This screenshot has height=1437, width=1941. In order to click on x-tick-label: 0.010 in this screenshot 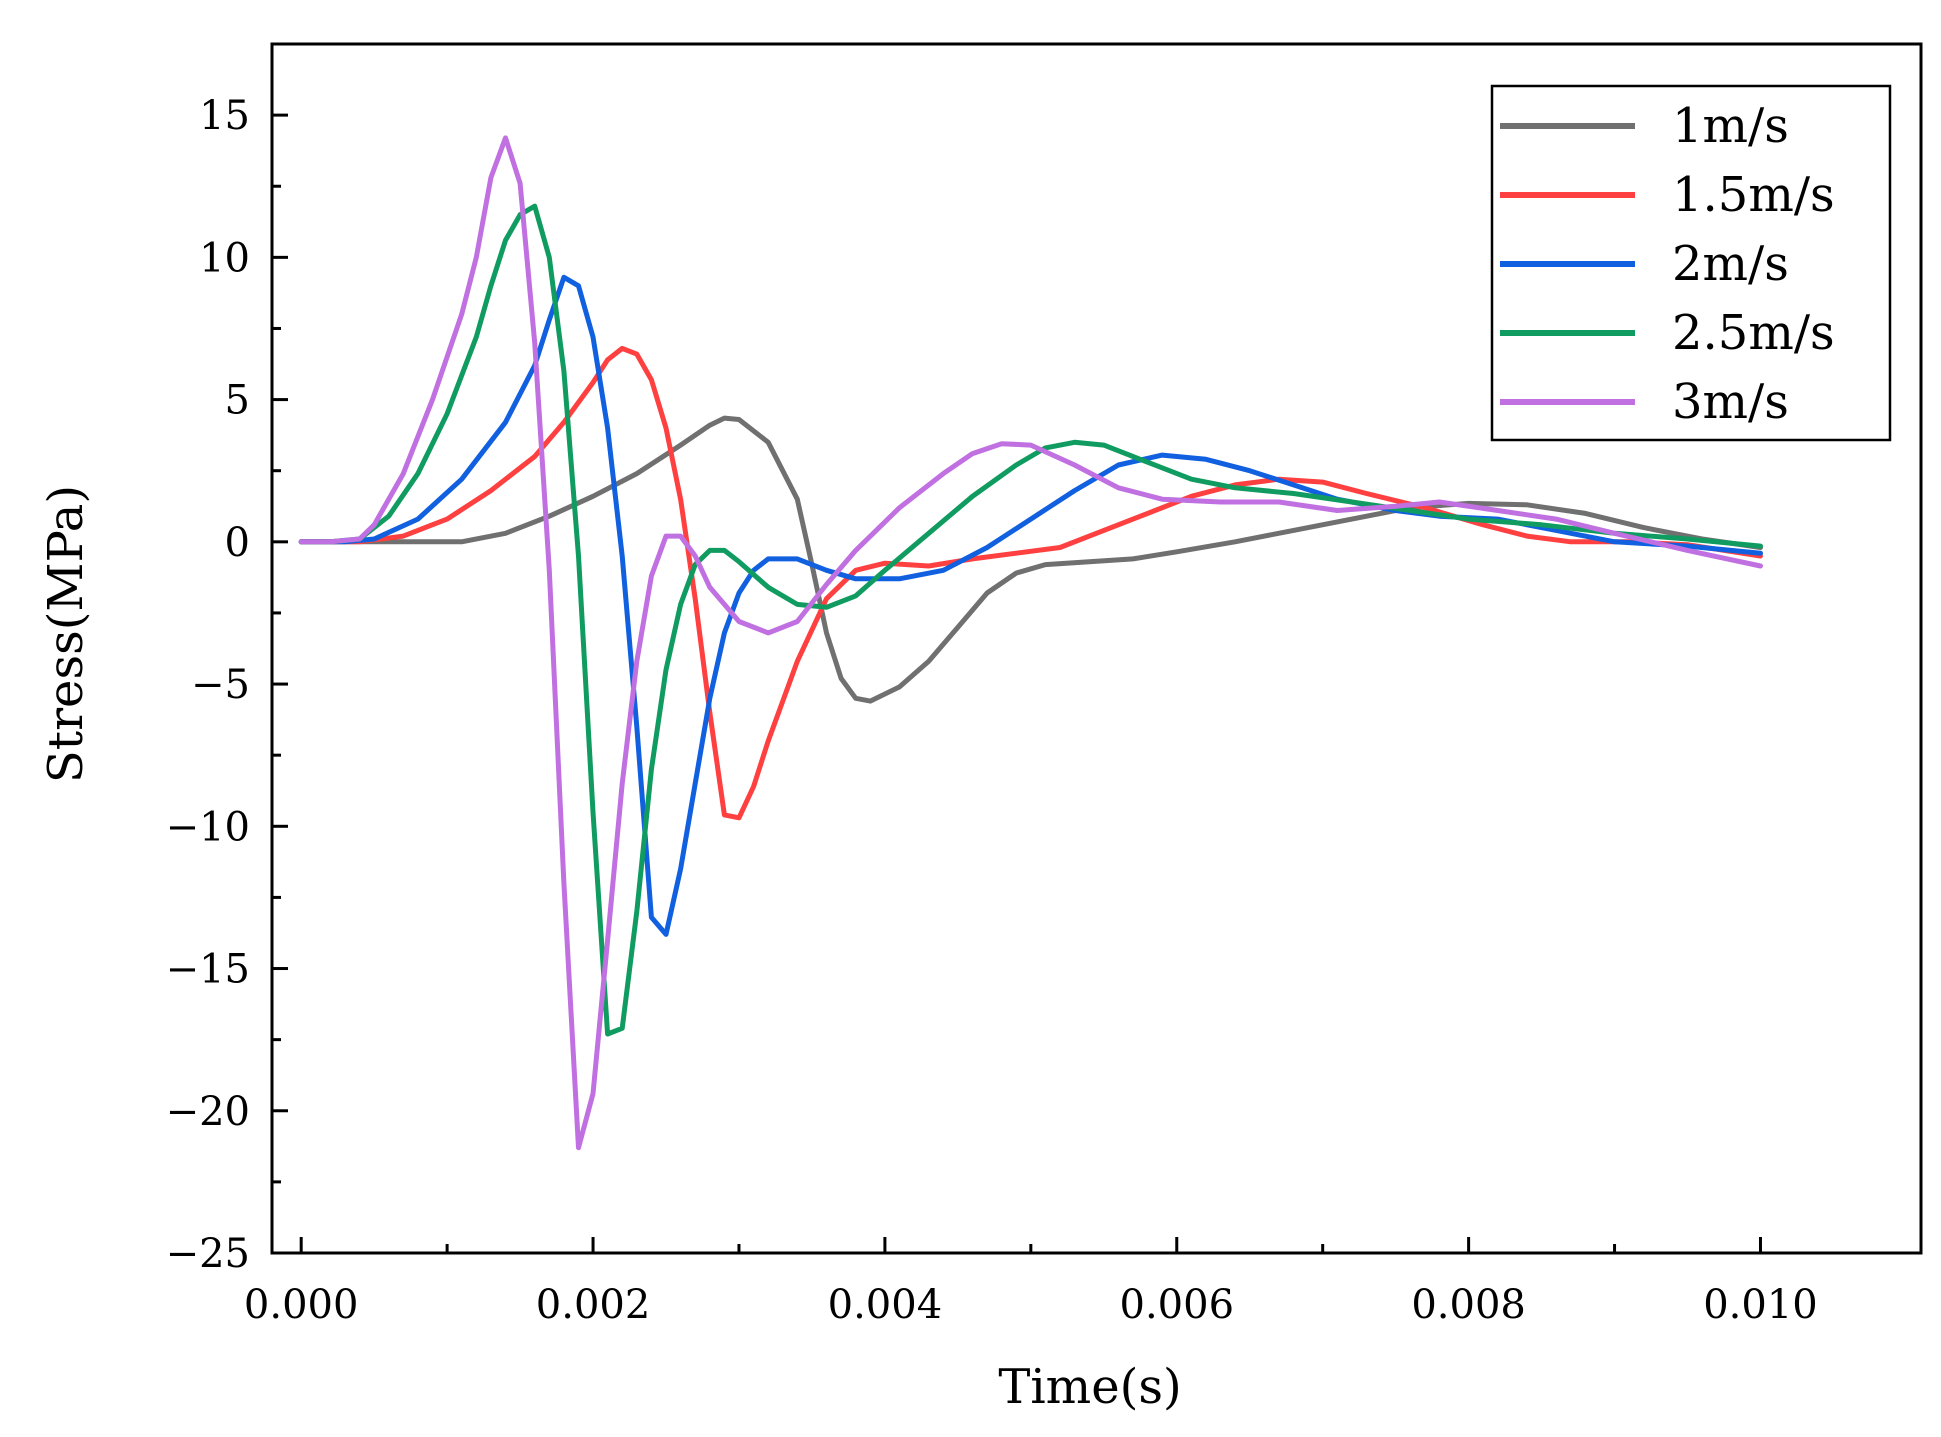, I will do `click(1760, 1305)`.